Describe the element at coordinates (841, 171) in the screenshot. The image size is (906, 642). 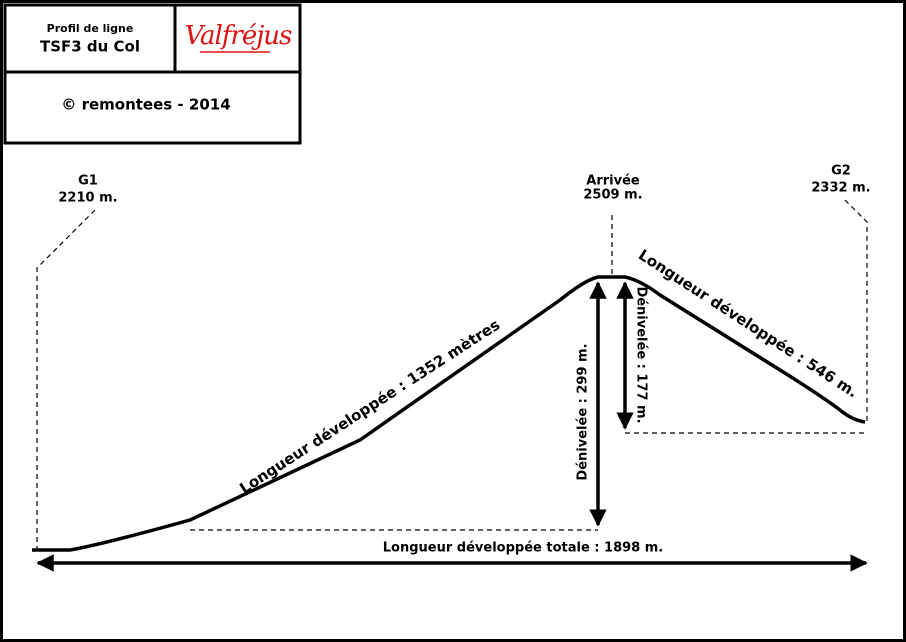
I see `station-name: G2` at that location.